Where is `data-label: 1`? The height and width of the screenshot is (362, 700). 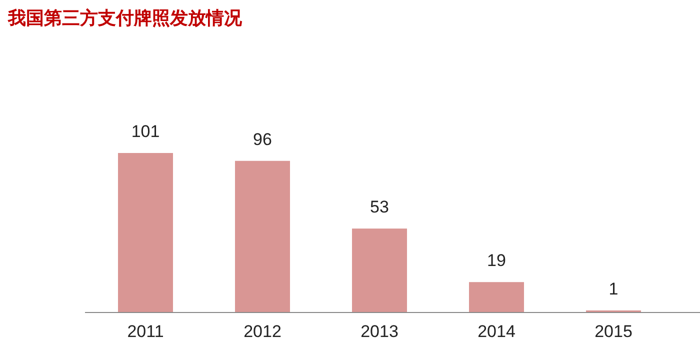 data-label: 1 is located at coordinates (613, 288).